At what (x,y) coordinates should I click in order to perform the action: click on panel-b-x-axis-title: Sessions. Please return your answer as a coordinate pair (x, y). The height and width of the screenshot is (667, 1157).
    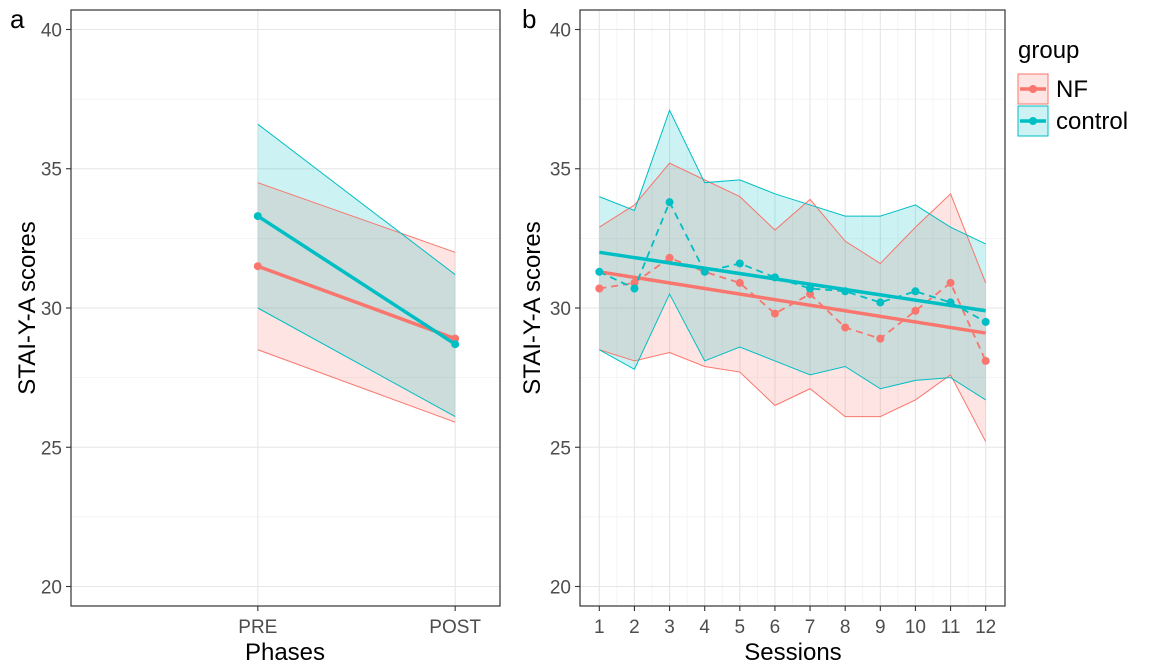
    Looking at the image, I should click on (792, 652).